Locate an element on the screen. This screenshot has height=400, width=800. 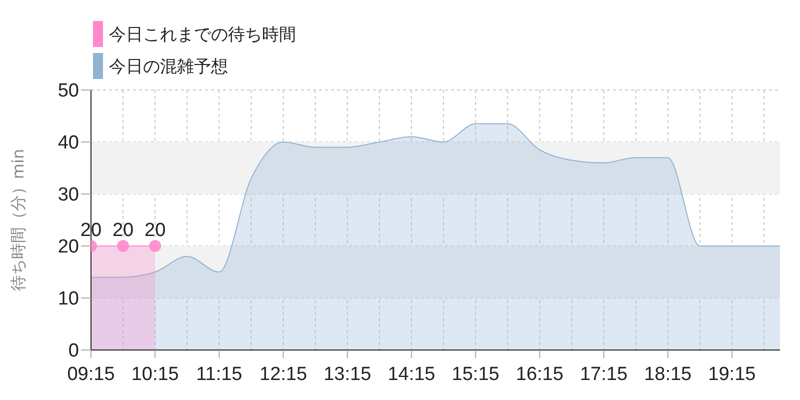
x-tick-label: 19:15 is located at coordinates (732, 374).